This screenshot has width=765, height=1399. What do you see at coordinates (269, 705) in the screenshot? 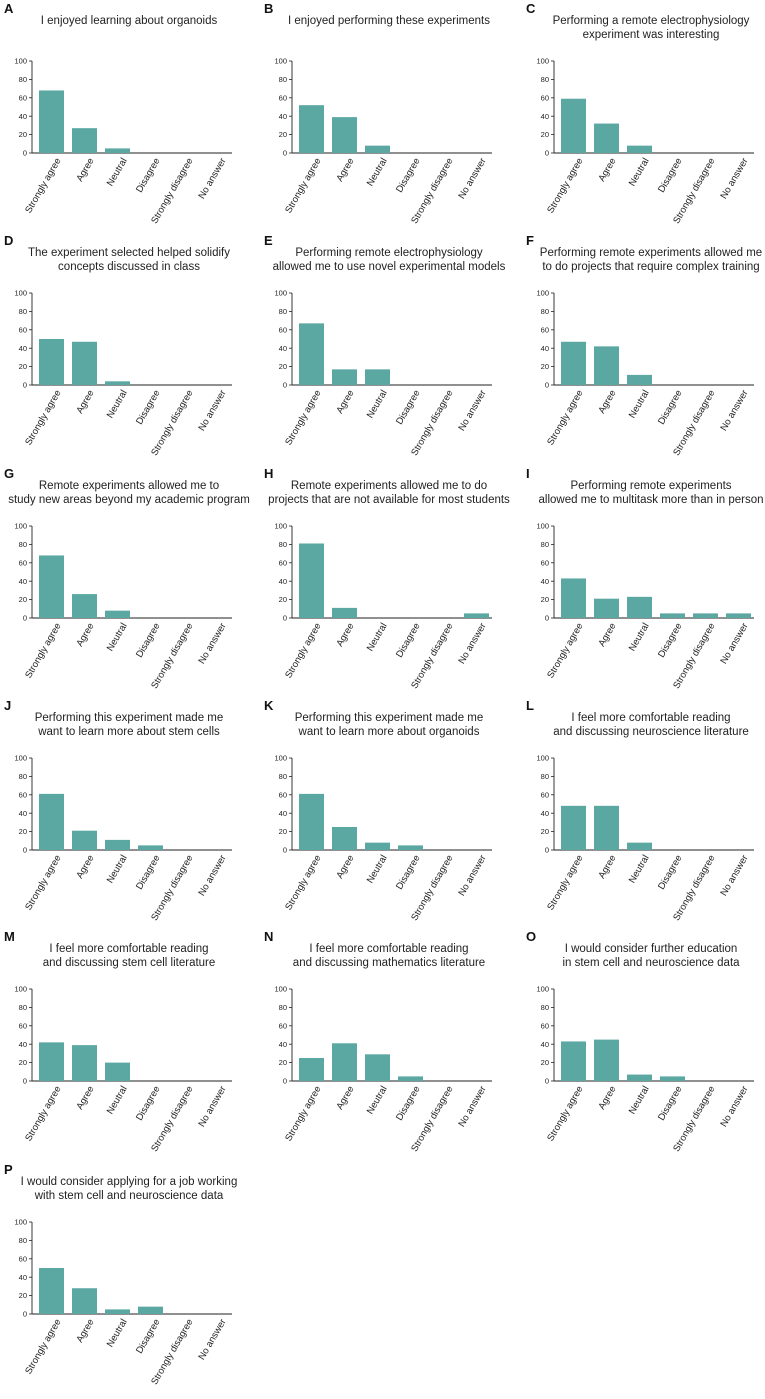
I see `panel-k-letter: K` at bounding box center [269, 705].